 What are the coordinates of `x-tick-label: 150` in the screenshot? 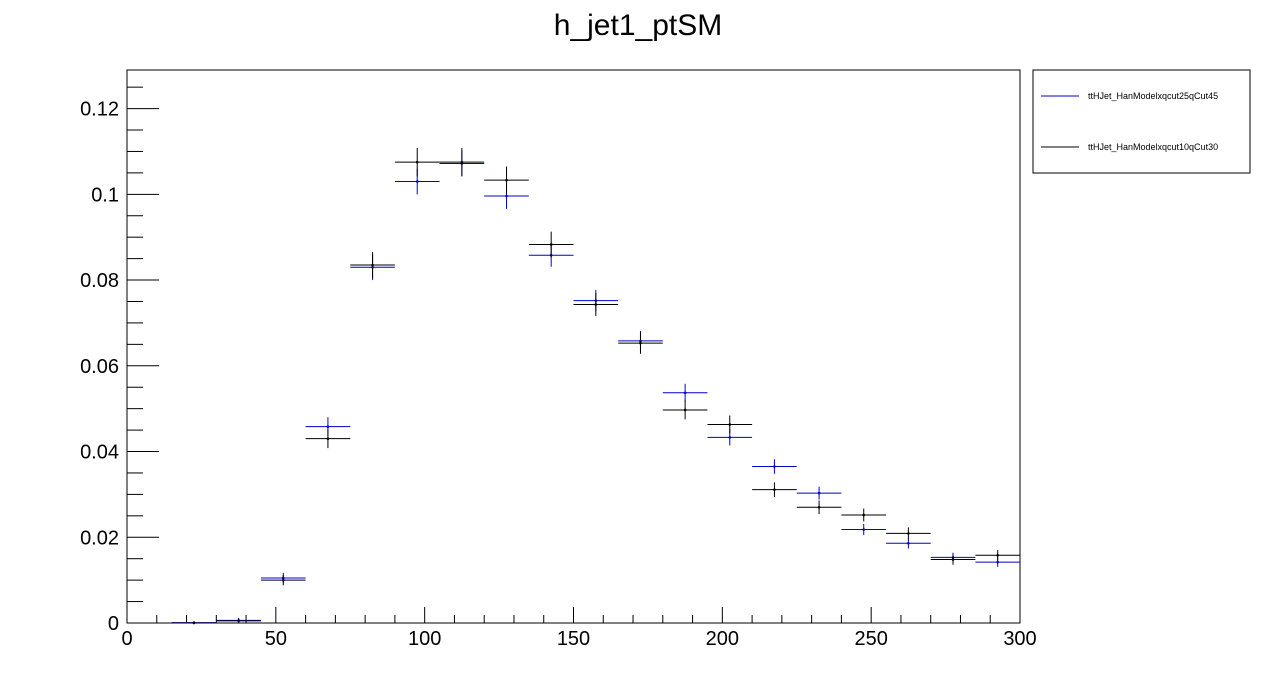 It's located at (573, 639).